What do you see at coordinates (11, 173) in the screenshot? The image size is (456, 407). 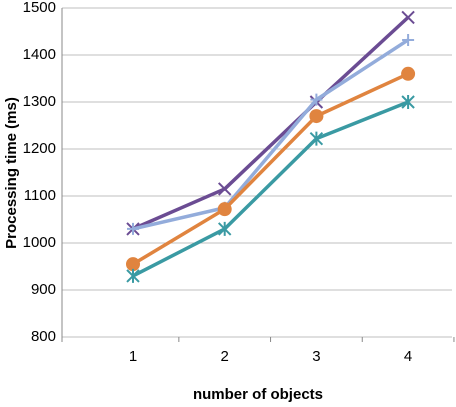 I see `y-axis-label: Processing time (ms)` at bounding box center [11, 173].